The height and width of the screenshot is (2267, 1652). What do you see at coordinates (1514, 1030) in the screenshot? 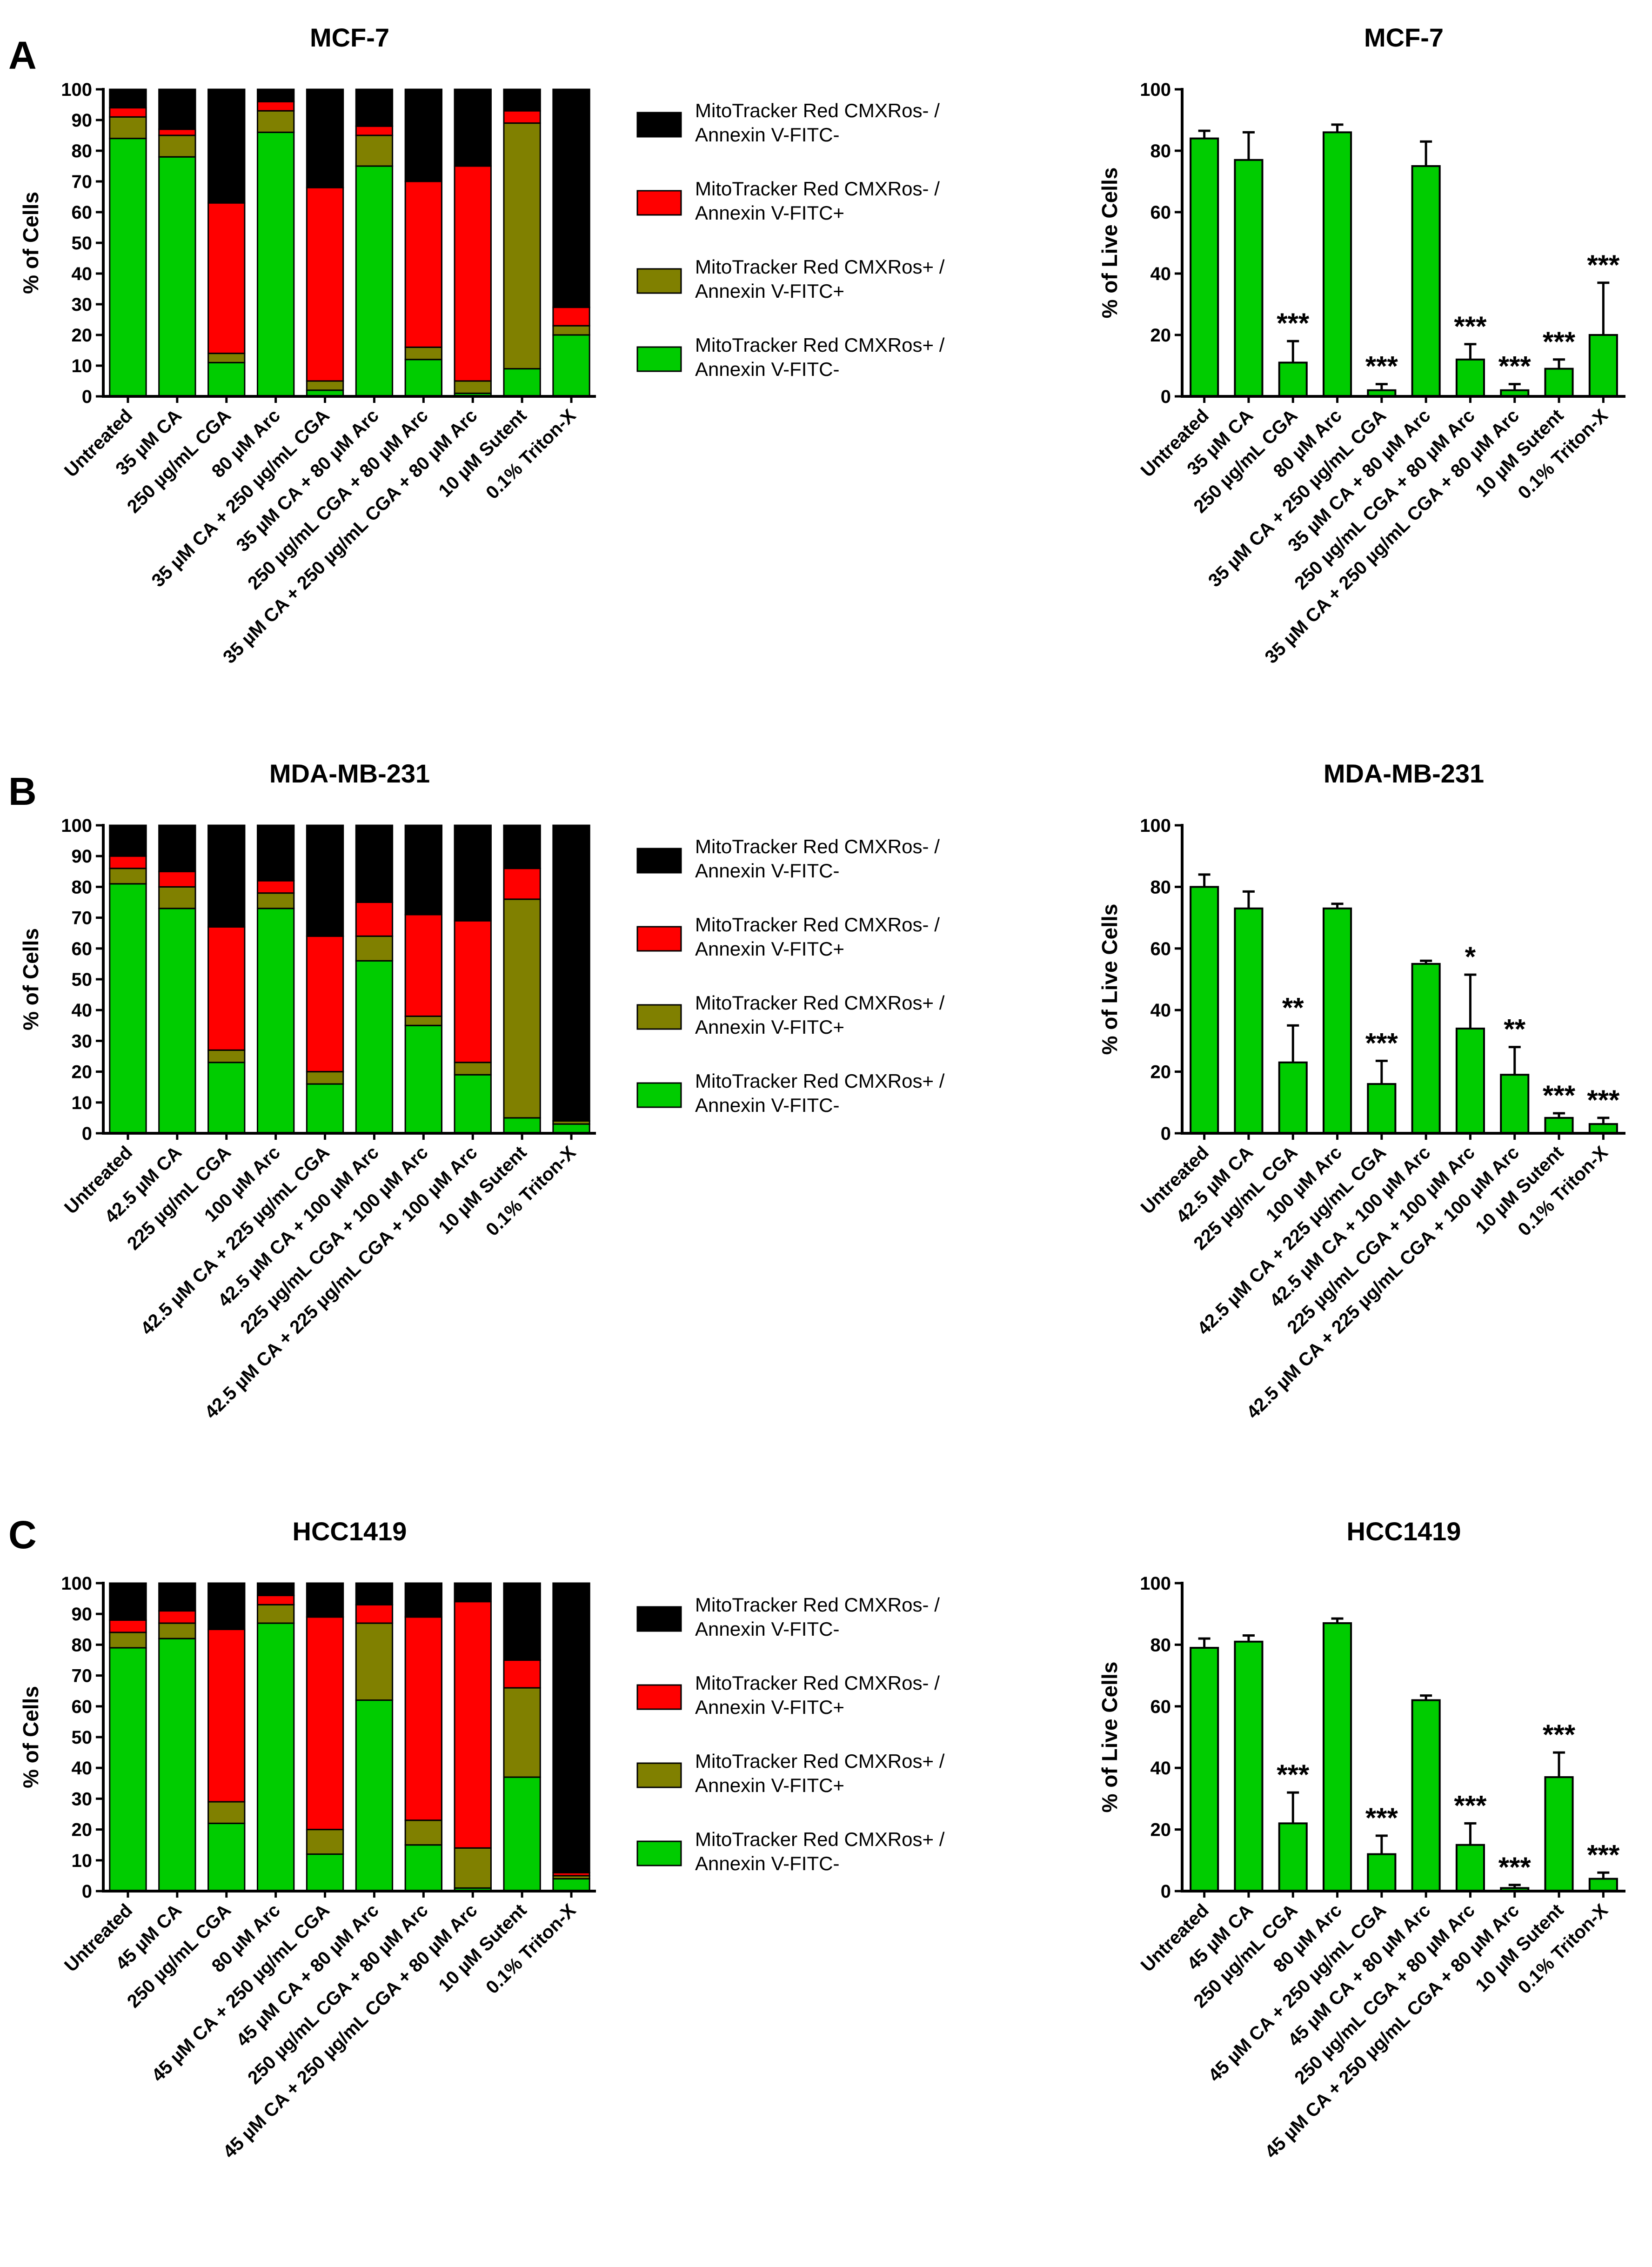
I see `significance-label: **` at bounding box center [1514, 1030].